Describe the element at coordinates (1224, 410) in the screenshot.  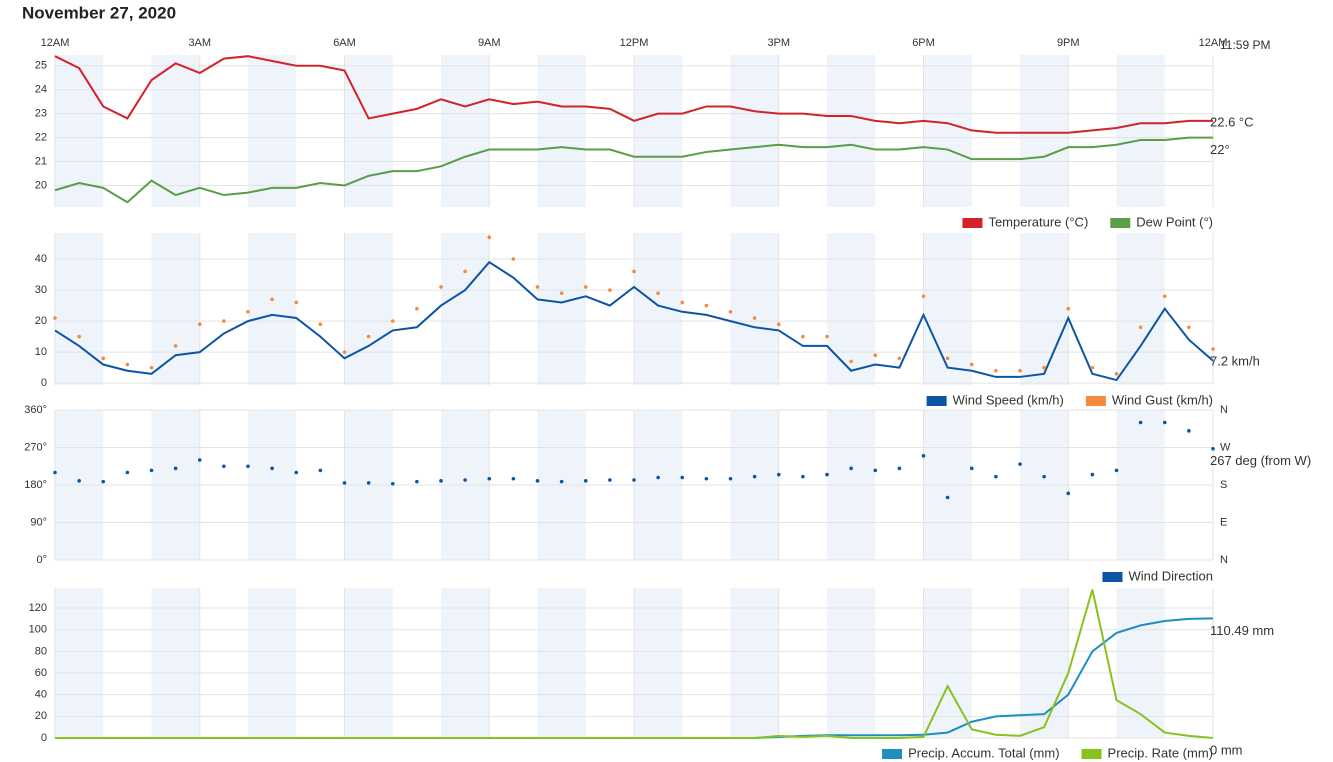
I see `y2-tick-label: N` at that location.